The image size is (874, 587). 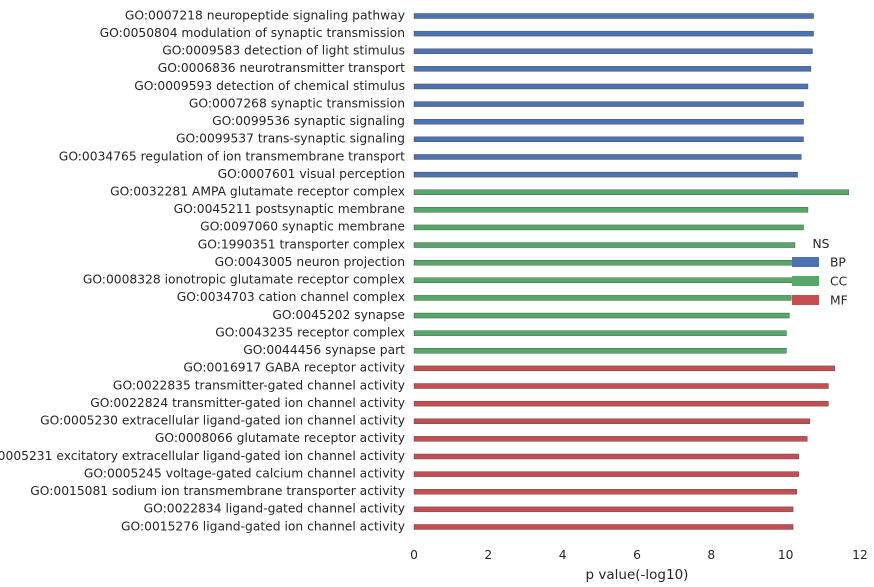 I want to click on legend-label-mf: MF, so click(x=839, y=301).